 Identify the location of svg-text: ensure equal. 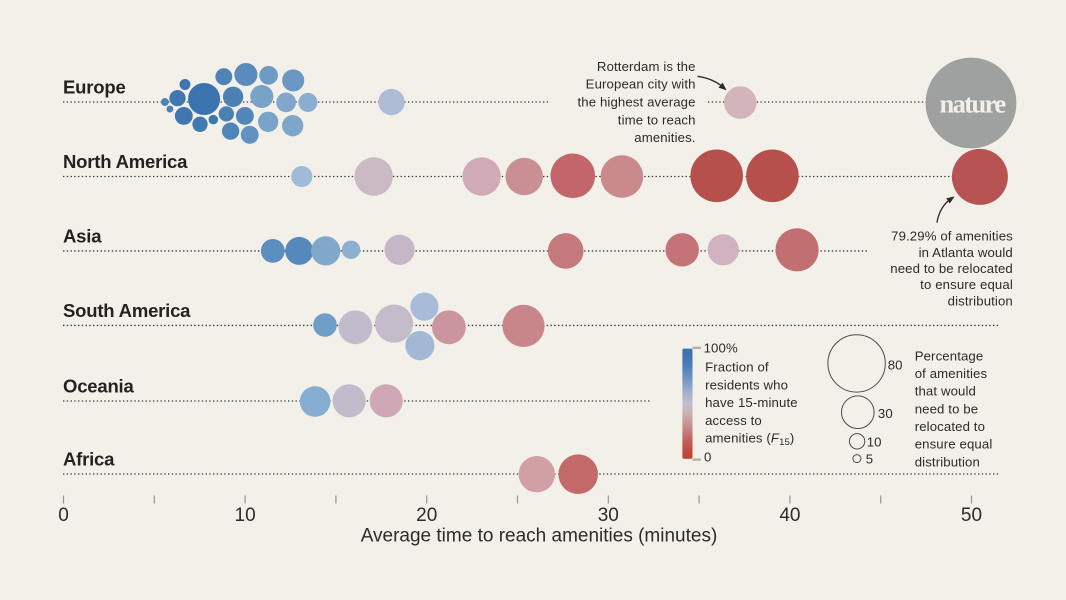
(954, 444).